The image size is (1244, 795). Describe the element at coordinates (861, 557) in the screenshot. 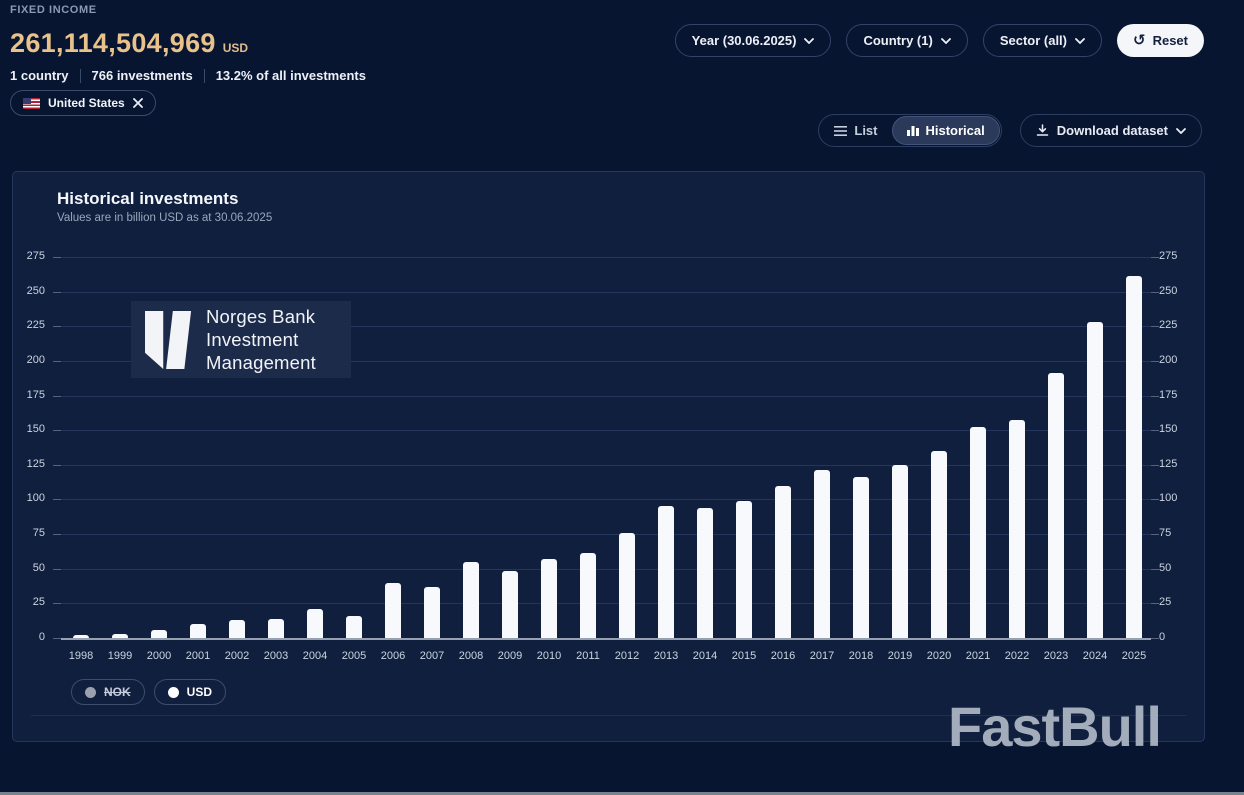

I see `bar-2018` at that location.